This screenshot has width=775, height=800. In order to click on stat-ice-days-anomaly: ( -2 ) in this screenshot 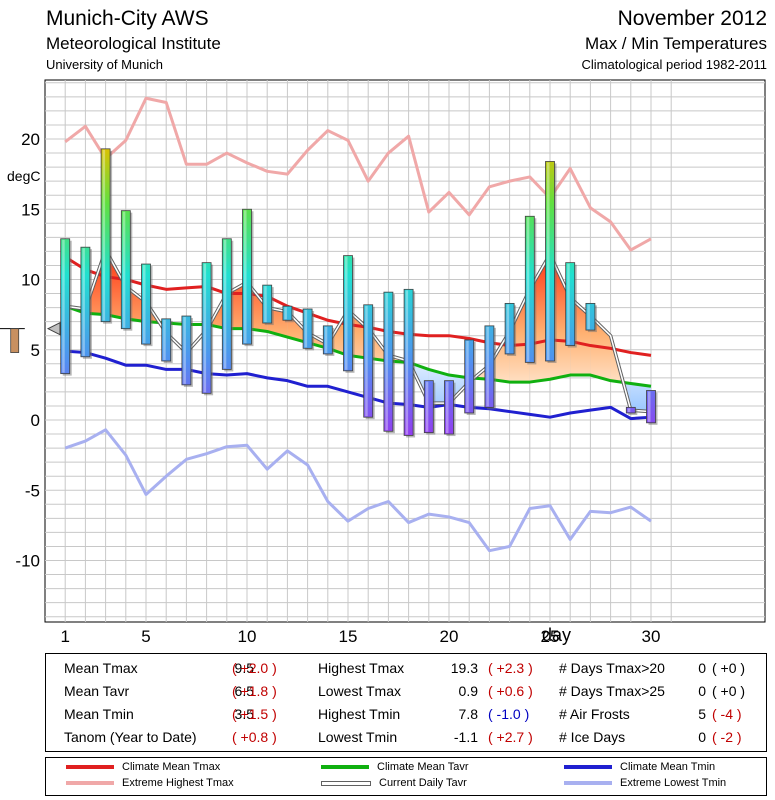, I will do `click(727, 737)`.